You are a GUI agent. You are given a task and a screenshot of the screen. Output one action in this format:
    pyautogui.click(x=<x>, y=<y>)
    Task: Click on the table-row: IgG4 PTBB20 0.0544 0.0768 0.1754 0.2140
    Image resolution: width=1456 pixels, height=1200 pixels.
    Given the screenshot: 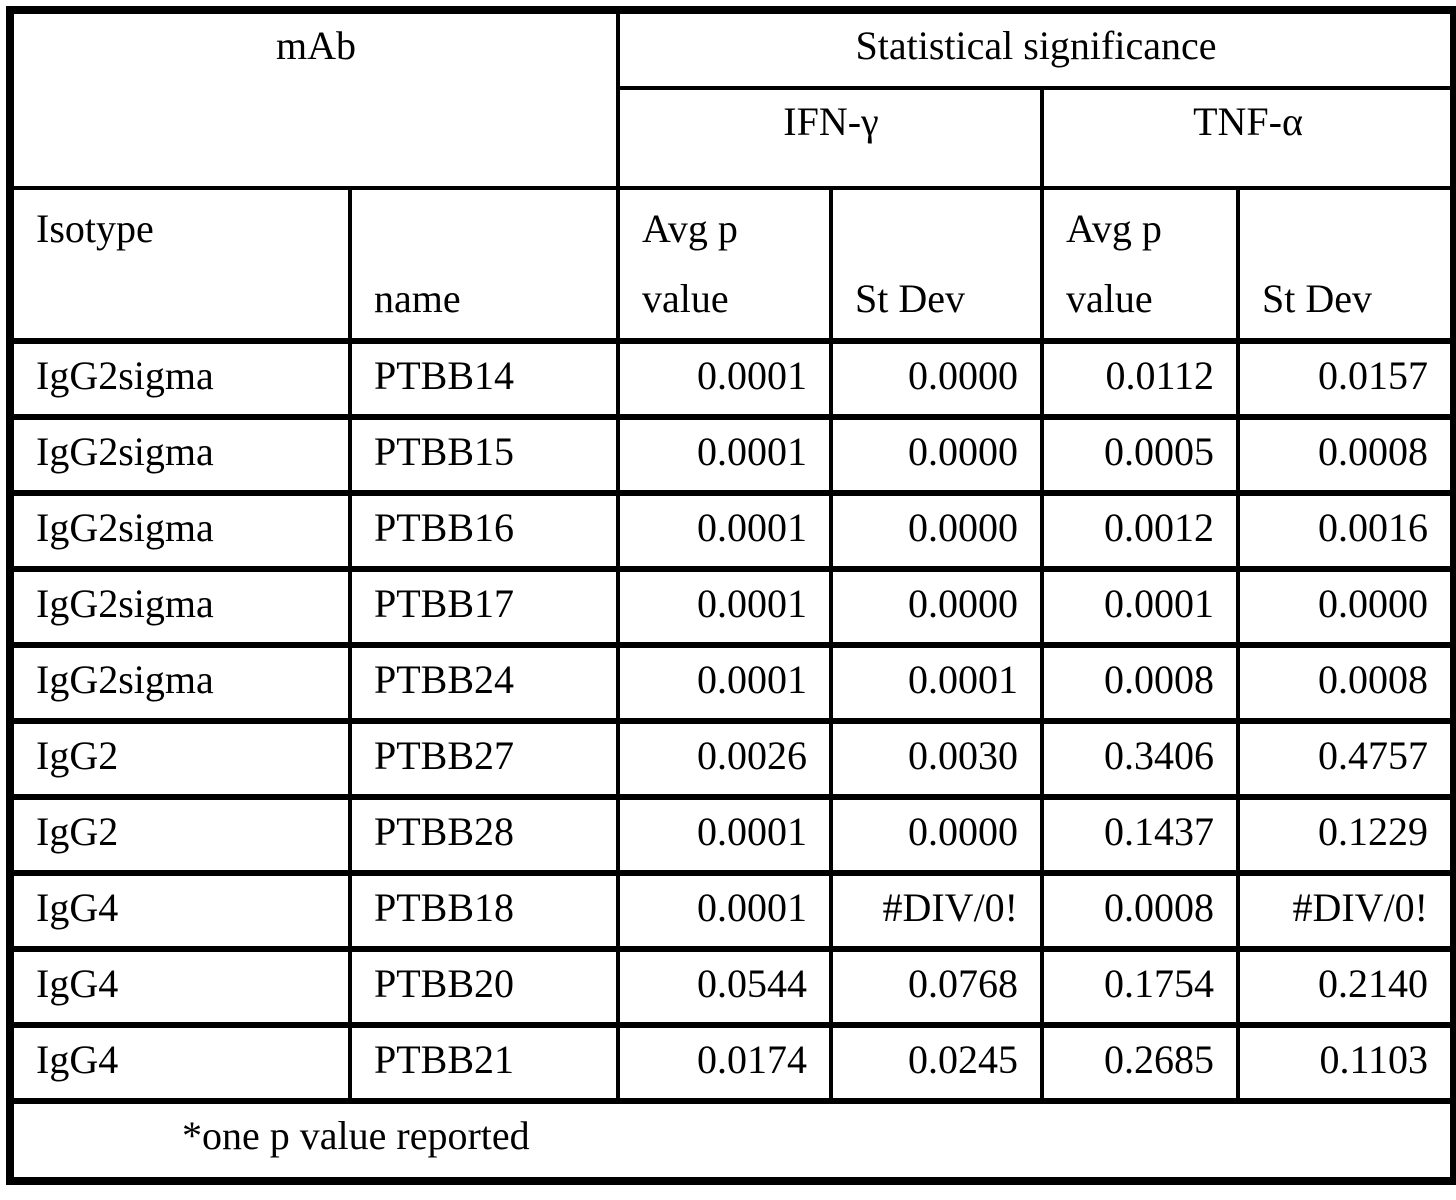 What is the action you would take?
    pyautogui.click(x=732, y=987)
    